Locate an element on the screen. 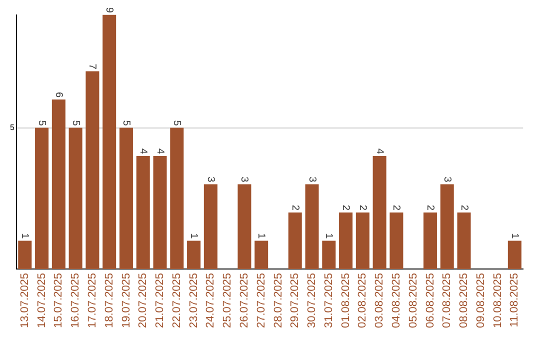 The width and height of the screenshot is (540, 340). x-tick-label: 14.07.2025 is located at coordinates (42, 300).